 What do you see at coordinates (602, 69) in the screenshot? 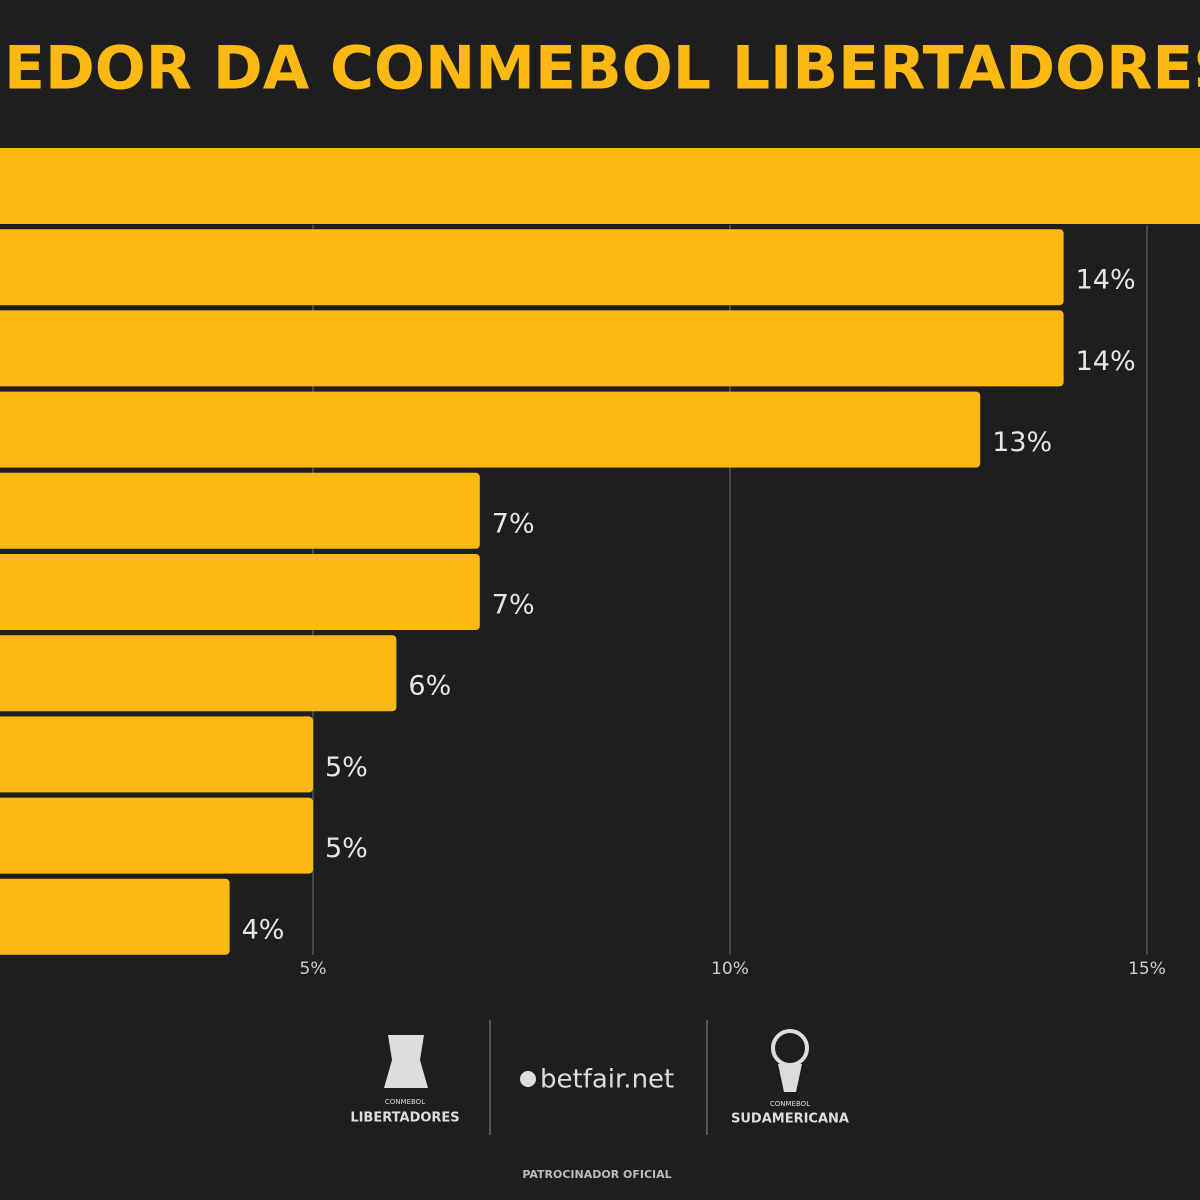
I see `chart-title: EDOR DA CONMEBOL LIBERTADORES` at bounding box center [602, 69].